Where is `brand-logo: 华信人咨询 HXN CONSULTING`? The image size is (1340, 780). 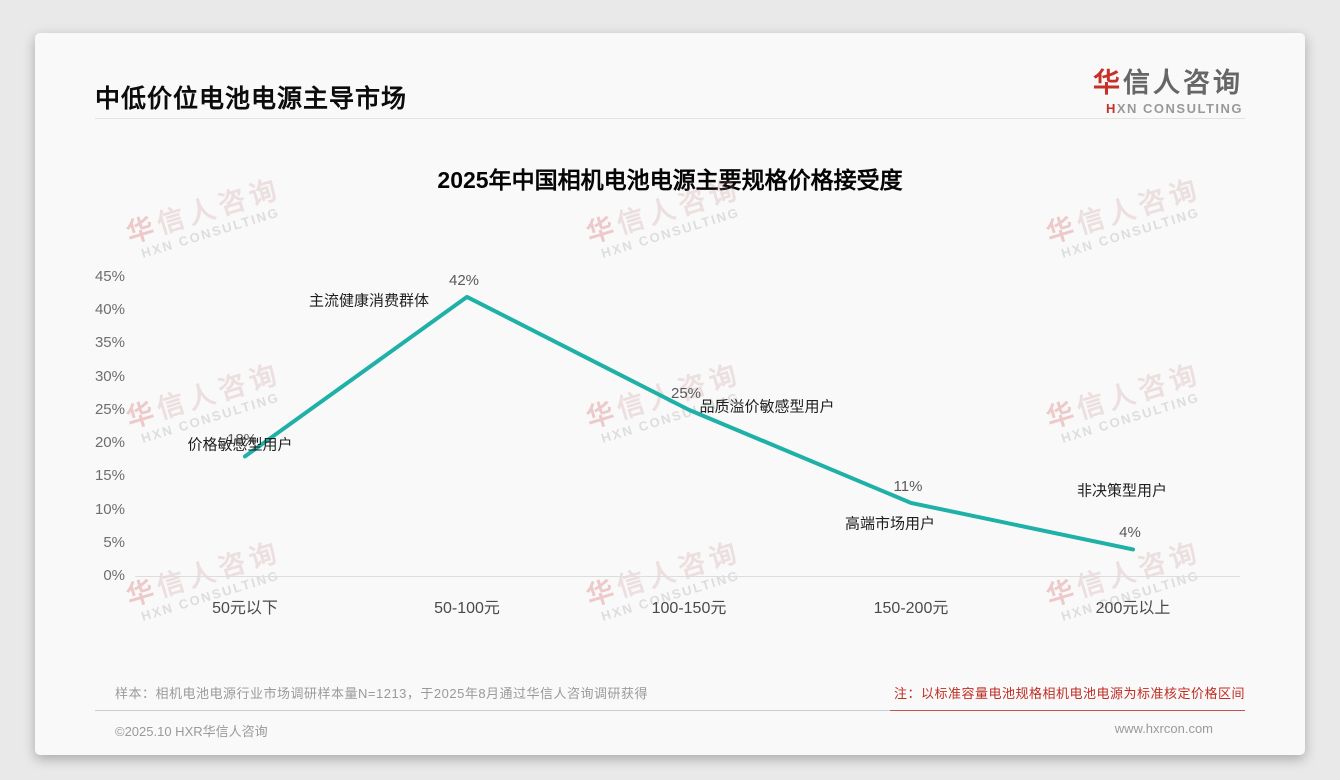
brand-logo: 华信人咨询 HXN CONSULTING is located at coordinates (1168, 88).